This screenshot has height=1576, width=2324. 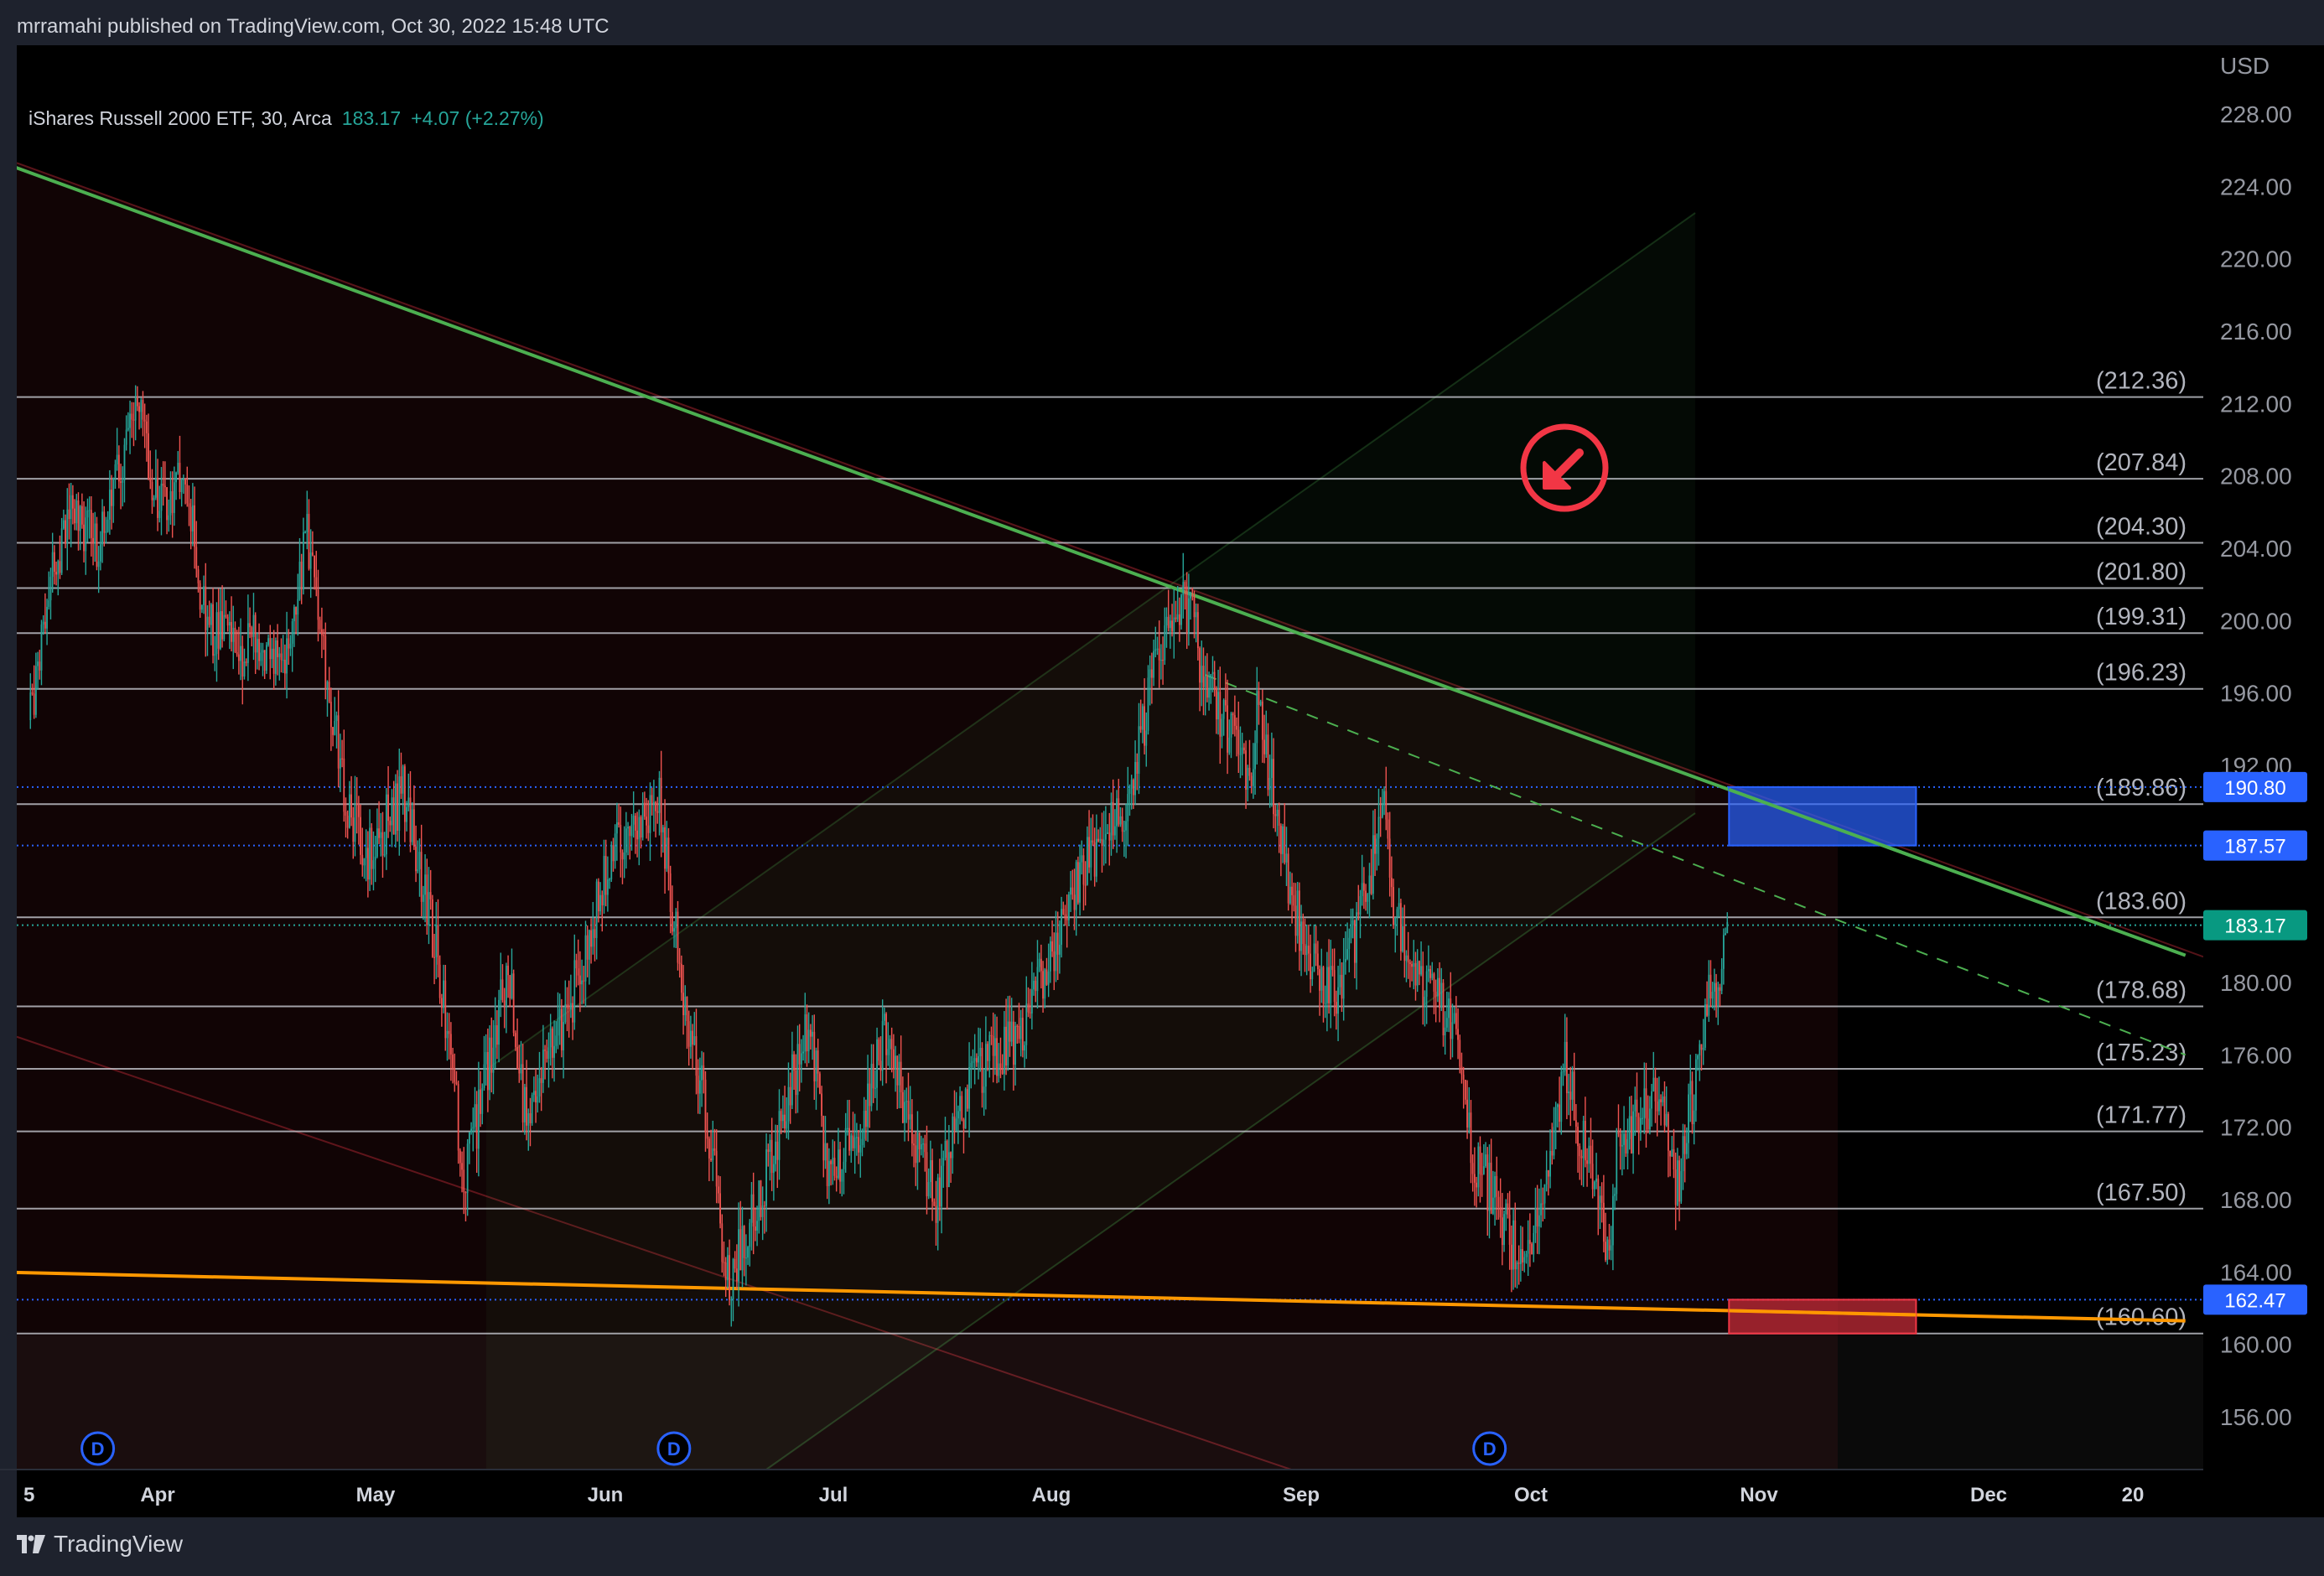 I want to click on arrow-down-left-icon, so click(x=1564, y=467).